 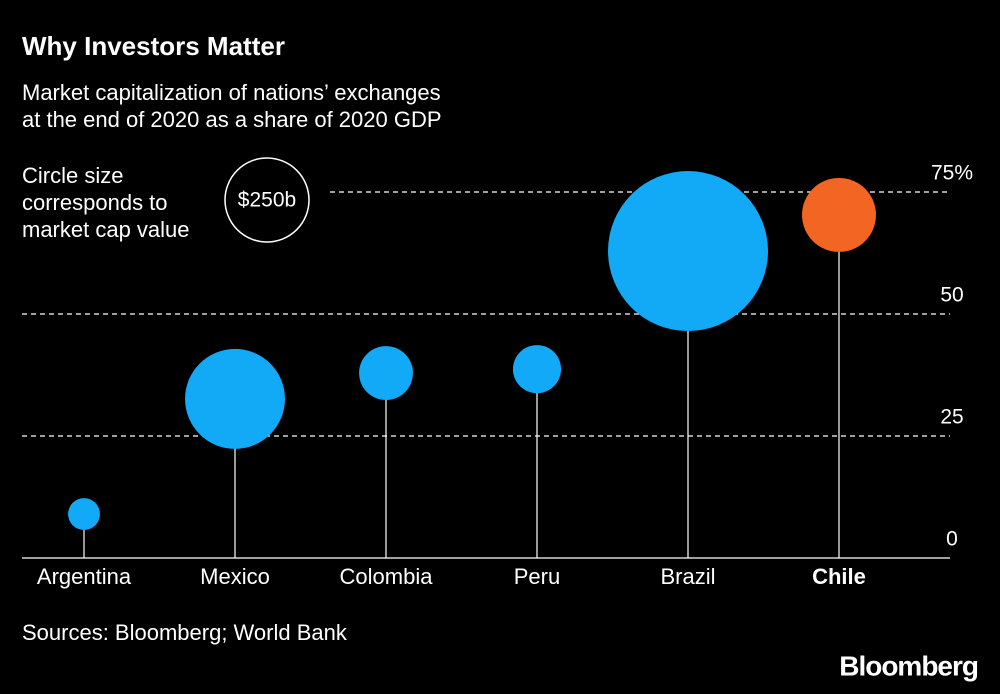 I want to click on source: Sources: Bloomberg; World Bank, so click(x=185, y=632).